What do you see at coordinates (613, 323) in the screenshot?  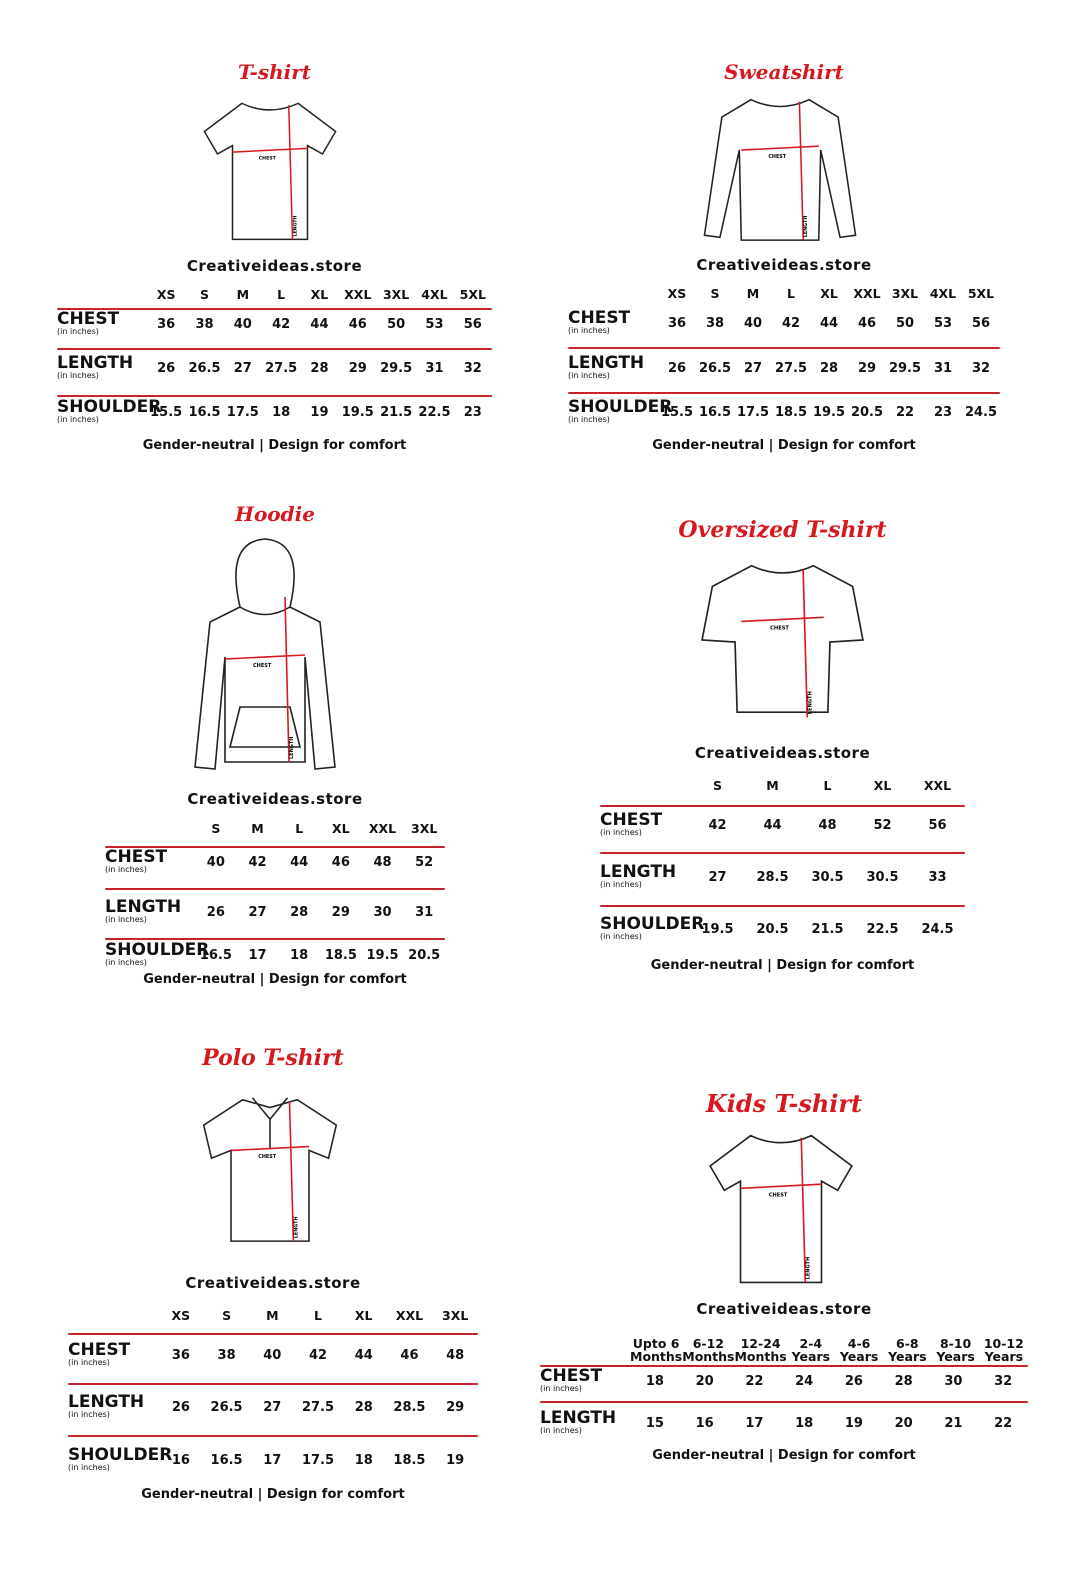 I see `row-label: CHEST (in inches)` at bounding box center [613, 323].